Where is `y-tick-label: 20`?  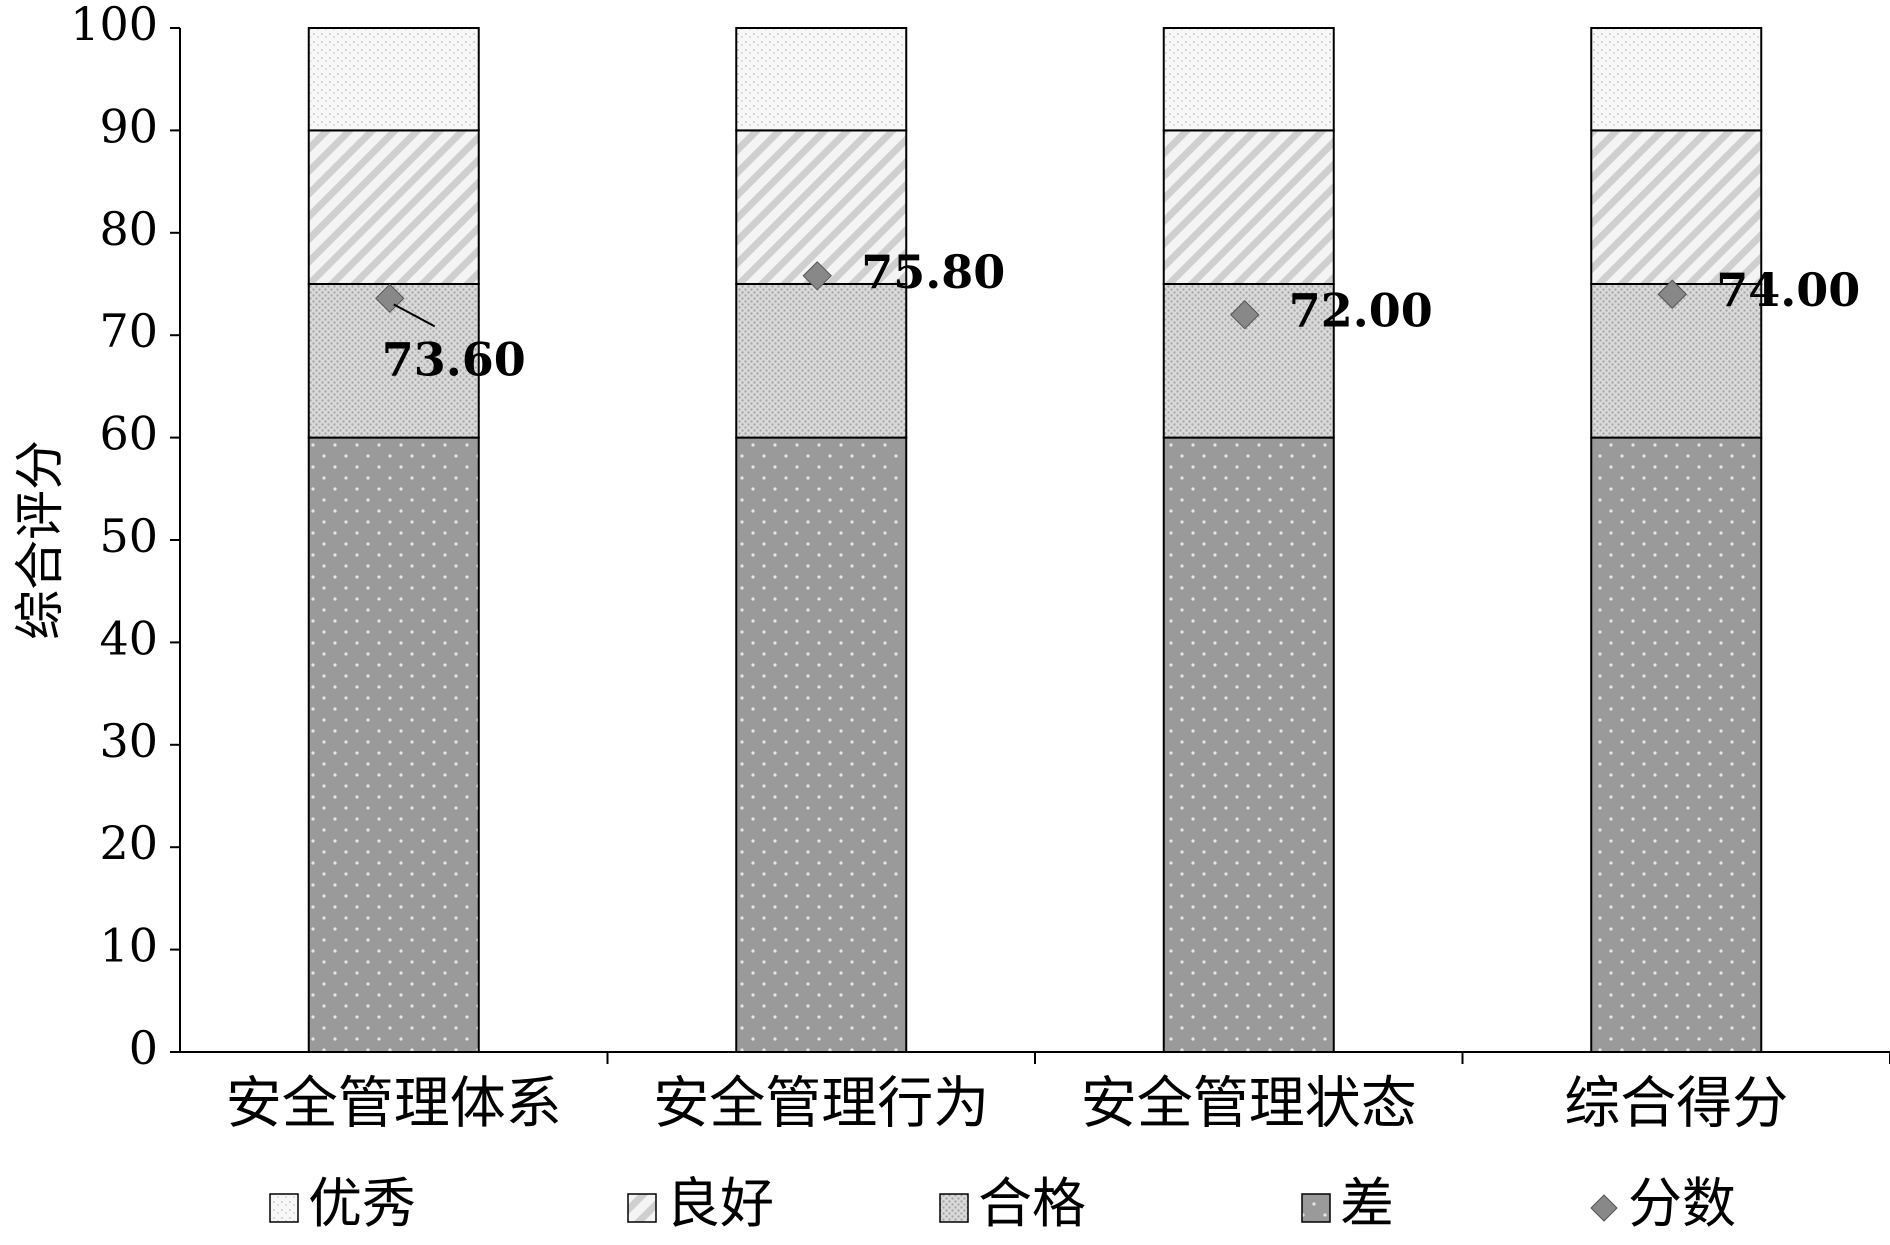
y-tick-label: 20 is located at coordinates (128, 843).